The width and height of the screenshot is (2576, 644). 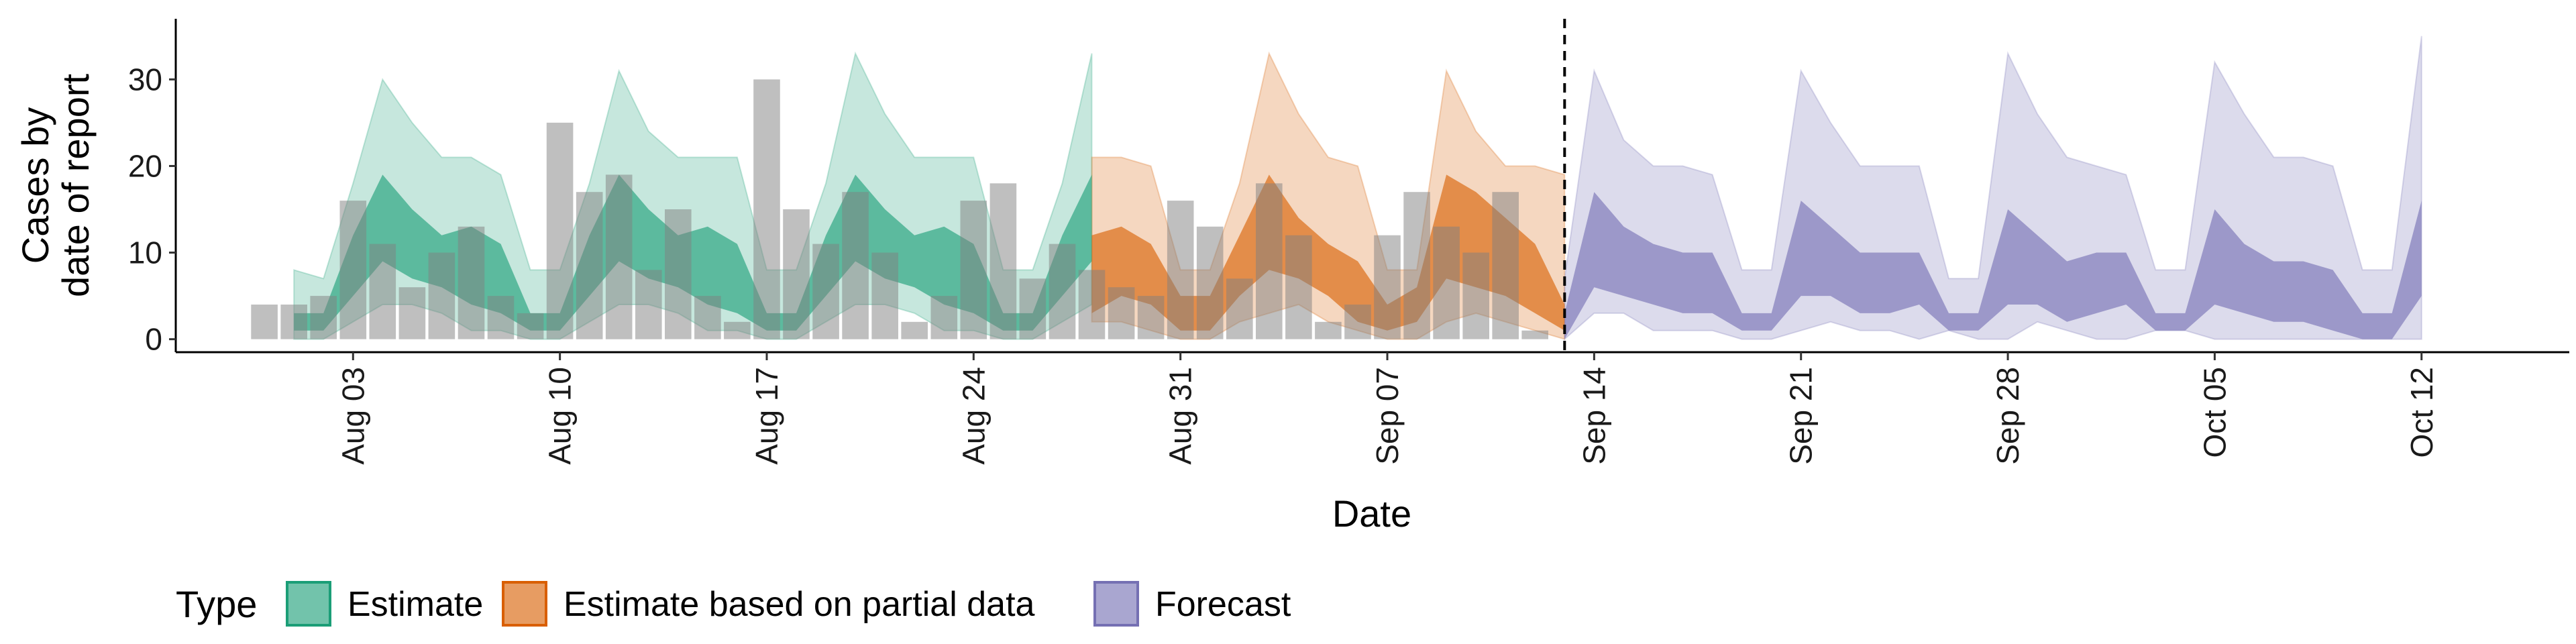 I want to click on legend-swatch-estimate, so click(x=308, y=604).